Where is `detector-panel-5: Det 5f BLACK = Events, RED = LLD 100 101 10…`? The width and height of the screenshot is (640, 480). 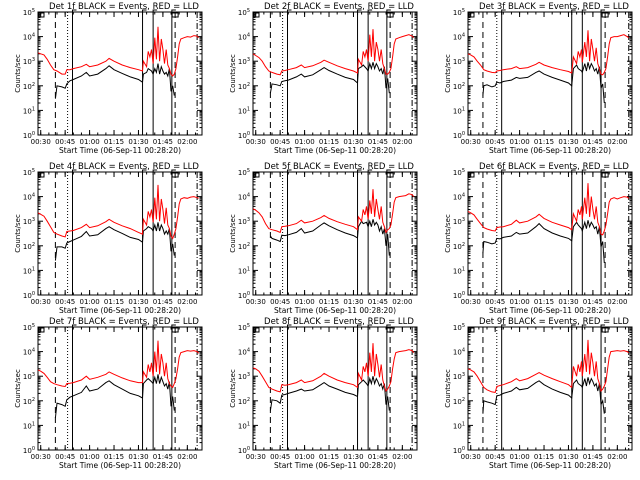
detector-panel-5: Det 5f BLACK = Events, RED = LLD 100 101 10… is located at coordinates (323, 238).